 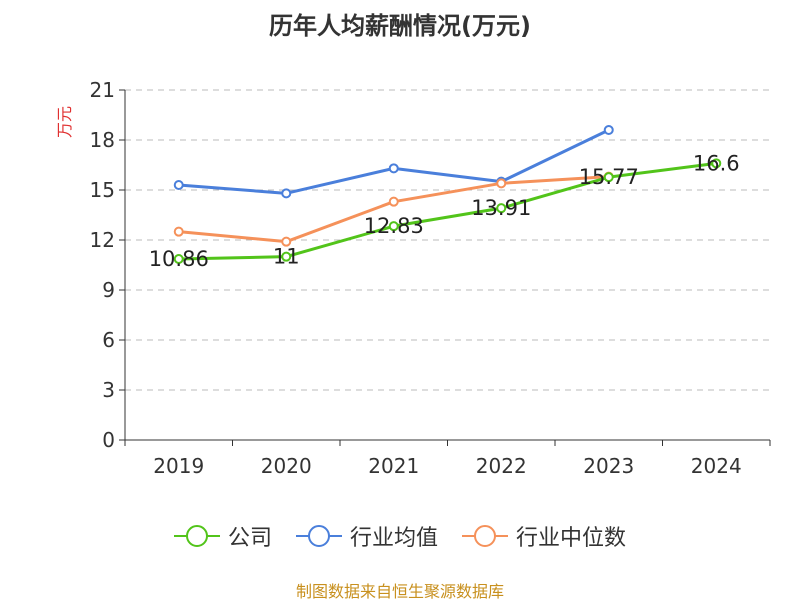 What do you see at coordinates (102, 190) in the screenshot?
I see `y-tick-label: 15` at bounding box center [102, 190].